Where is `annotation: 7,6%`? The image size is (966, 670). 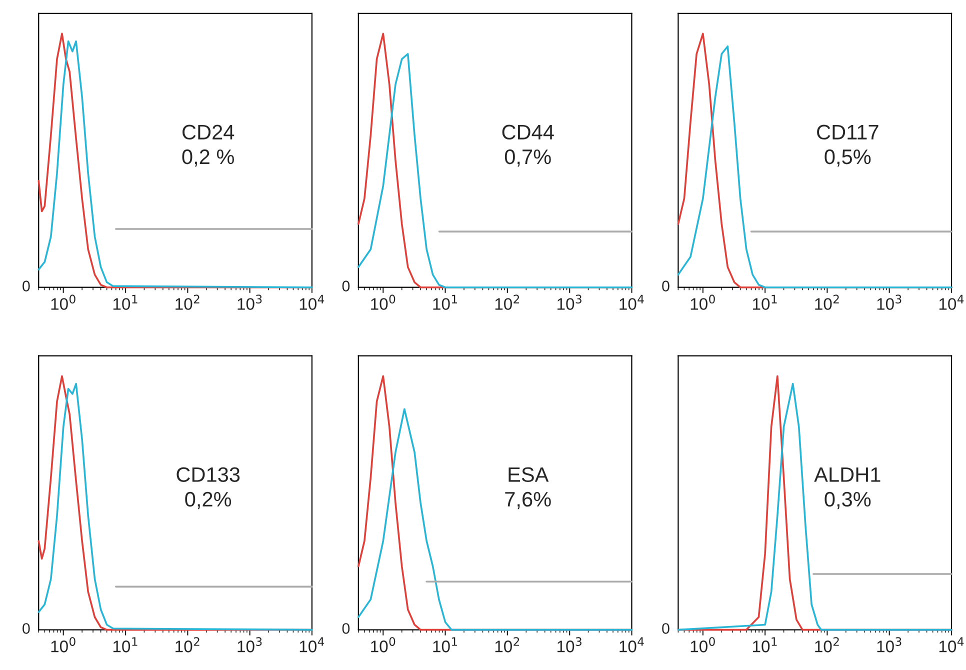 annotation: 7,6% is located at coordinates (528, 501).